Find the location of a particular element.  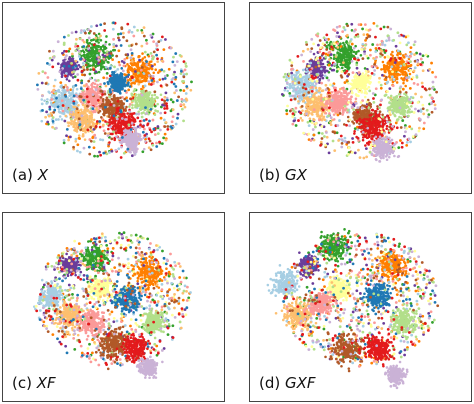

caption-a-variable: X is located at coordinates (42, 175).